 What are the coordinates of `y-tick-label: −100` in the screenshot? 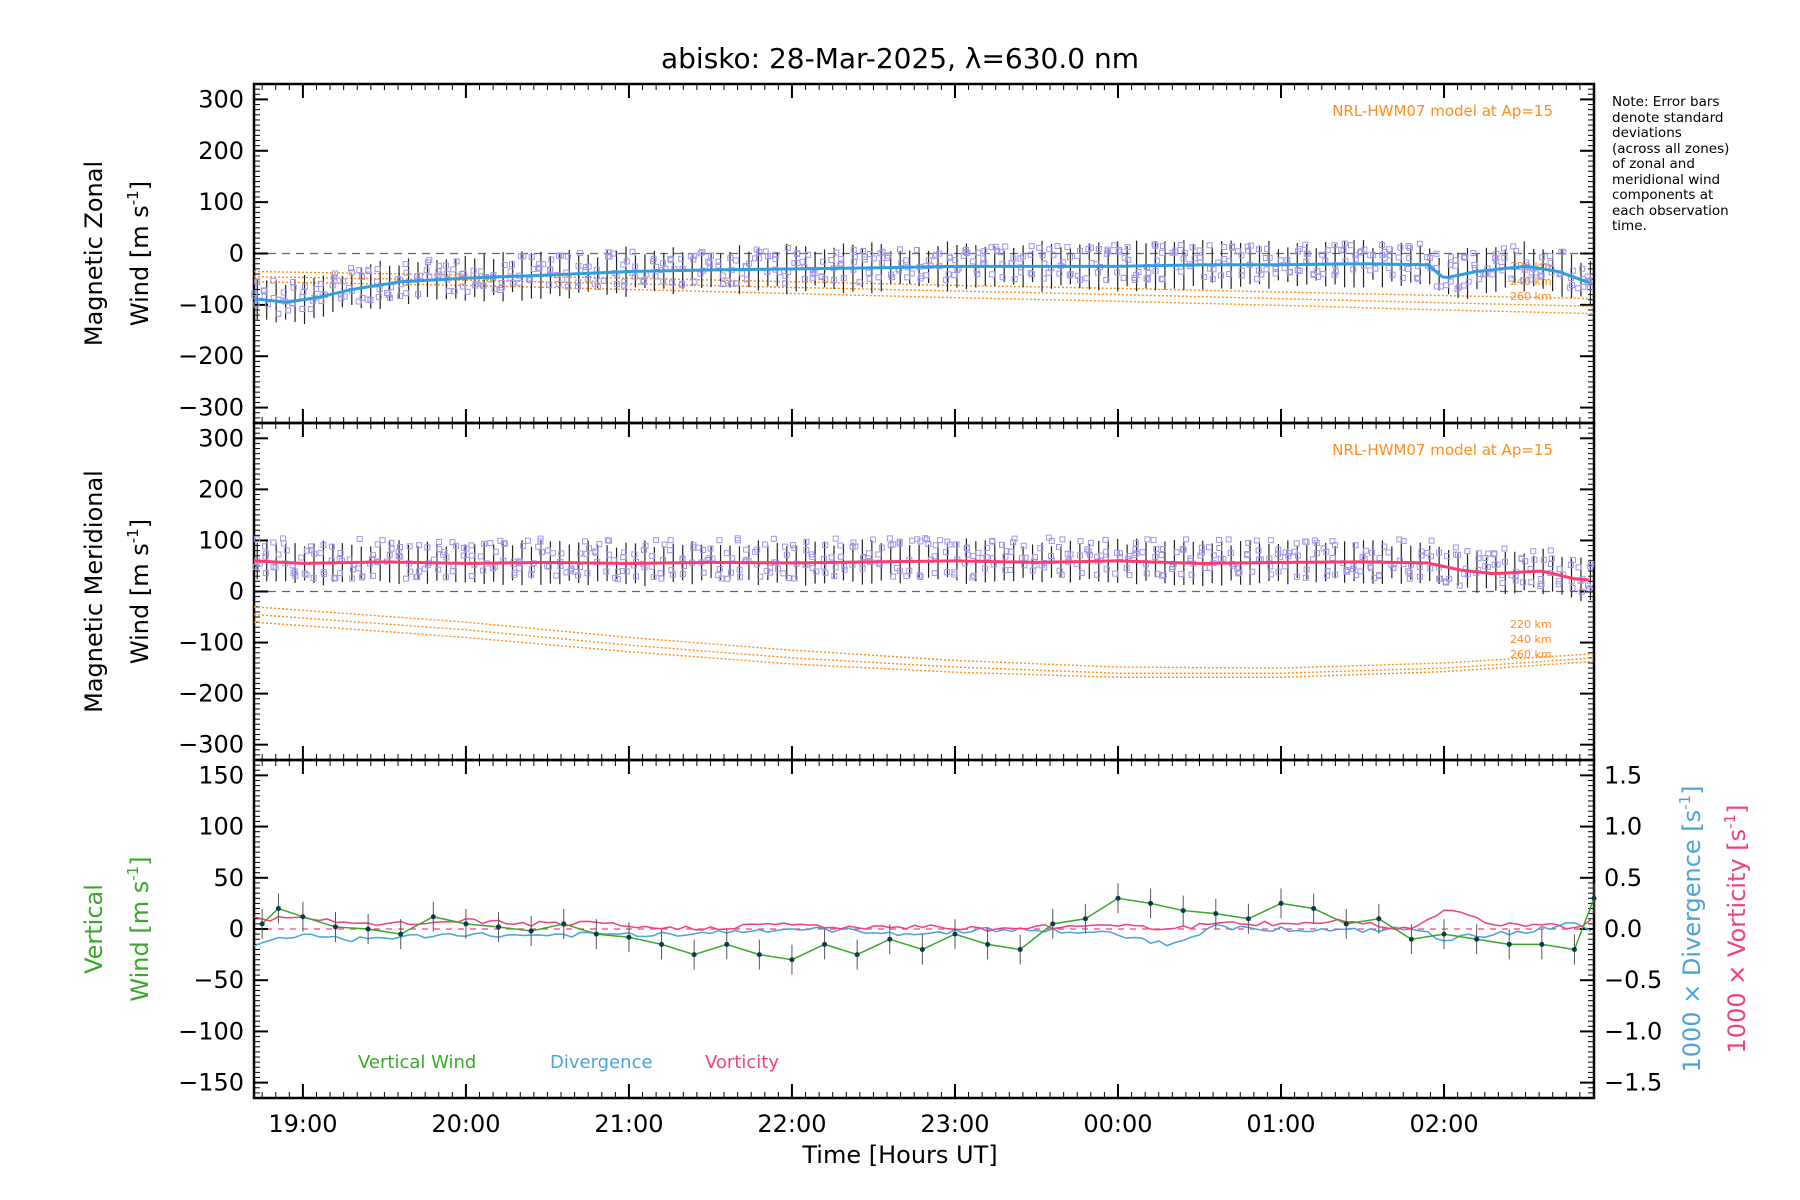 It's located at (211, 1031).